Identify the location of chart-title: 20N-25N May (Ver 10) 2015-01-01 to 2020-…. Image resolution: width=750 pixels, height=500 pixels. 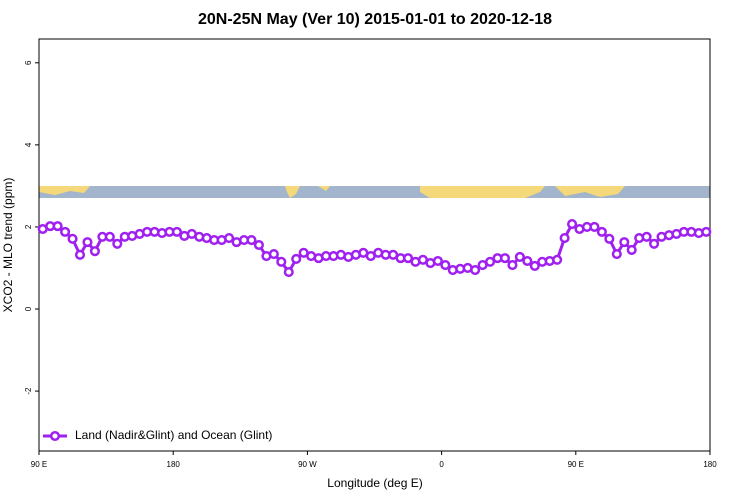
(375, 19).